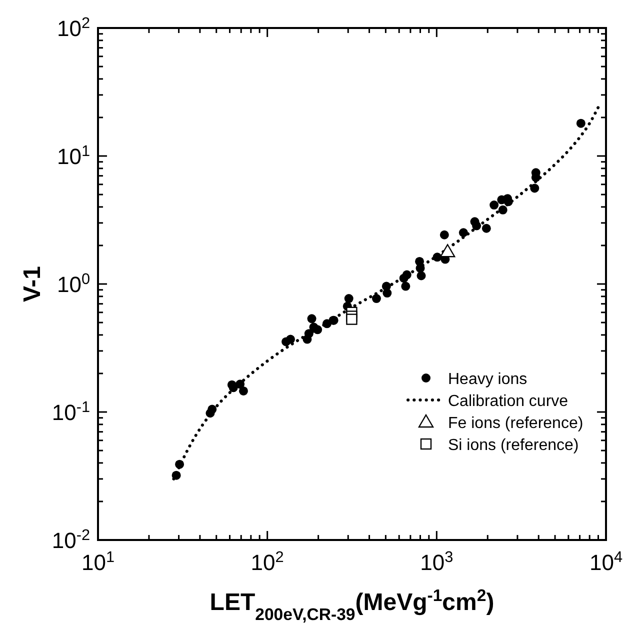  I want to click on y-tick-label: 10$^{1}$, so click(73, 155).